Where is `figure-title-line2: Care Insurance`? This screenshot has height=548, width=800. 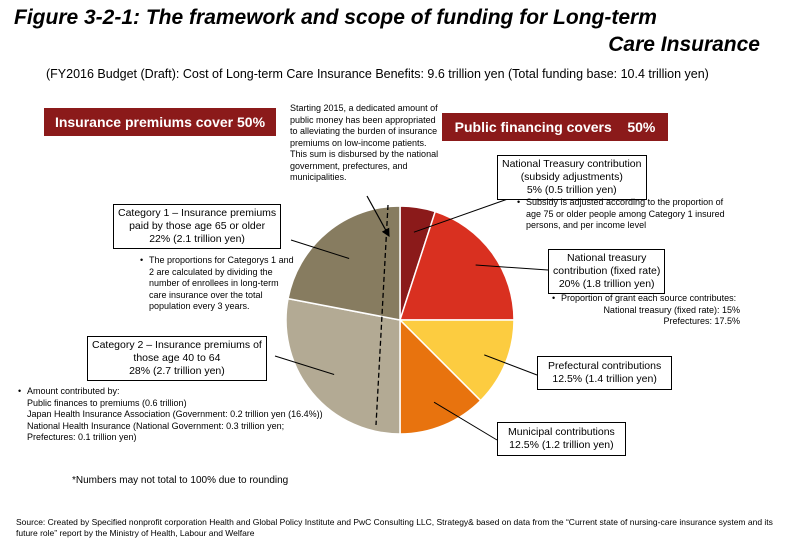
figure-title-line2: Care Insurance is located at coordinates (684, 44).